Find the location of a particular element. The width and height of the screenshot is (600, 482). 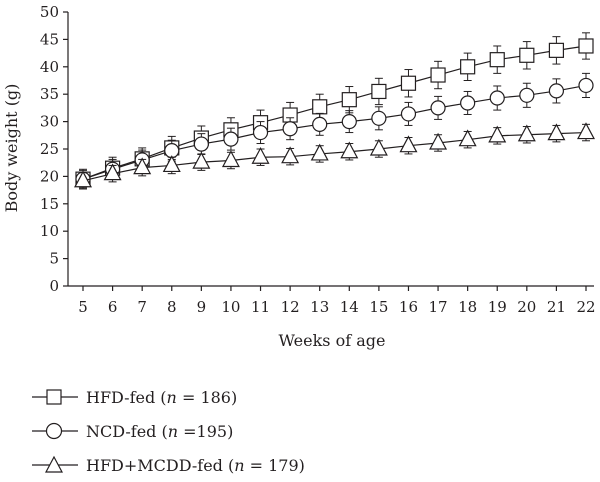

x-axis-title: Weeks of age is located at coordinates (332, 340).